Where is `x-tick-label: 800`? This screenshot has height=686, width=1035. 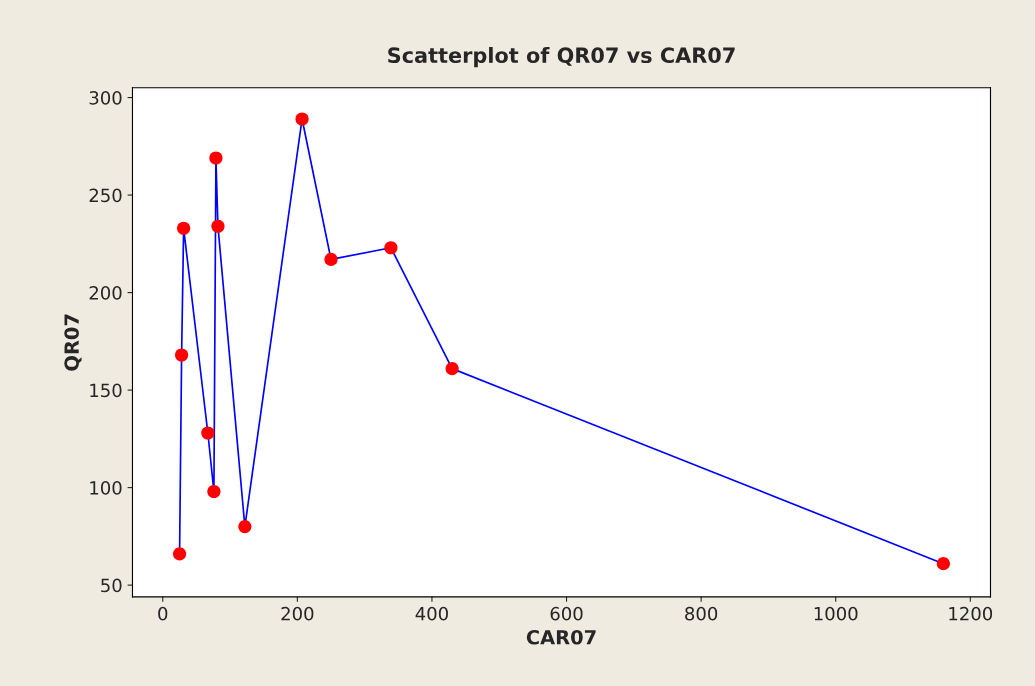
x-tick-label: 800 is located at coordinates (701, 613).